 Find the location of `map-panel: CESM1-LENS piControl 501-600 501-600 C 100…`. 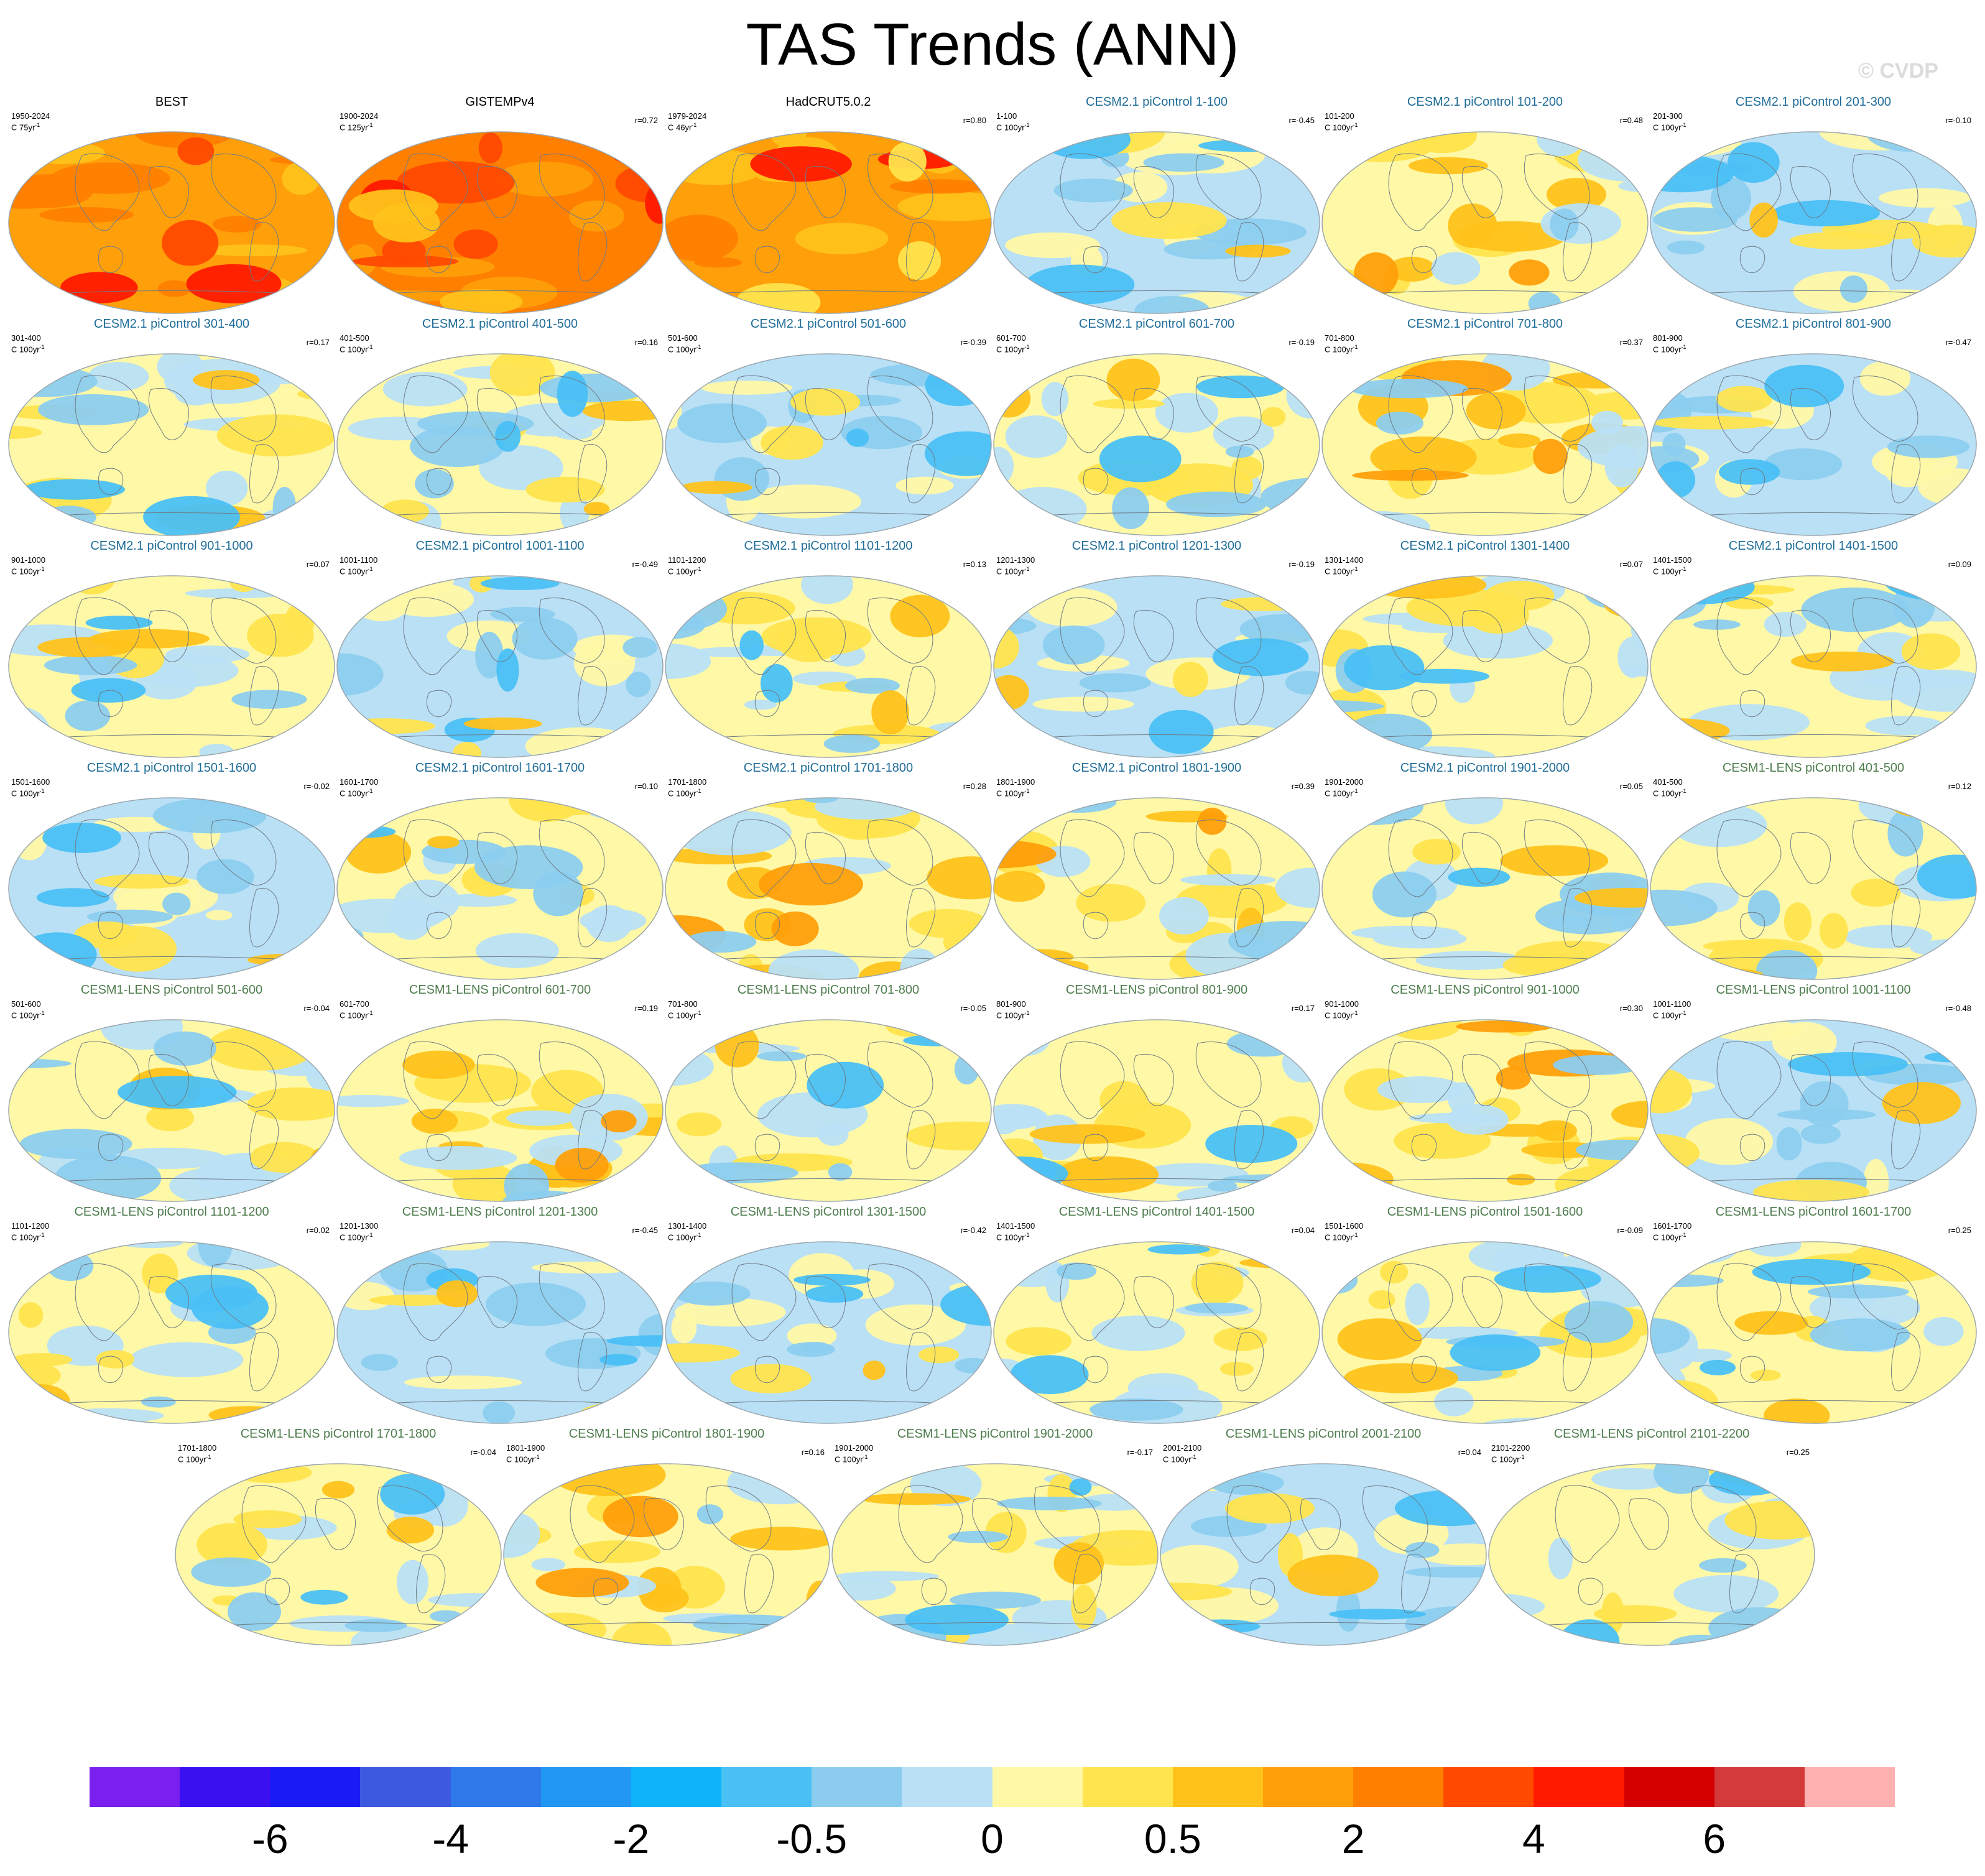

map-panel: CESM1-LENS piControl 501-600 501-600 C 100… is located at coordinates (171, 1094).